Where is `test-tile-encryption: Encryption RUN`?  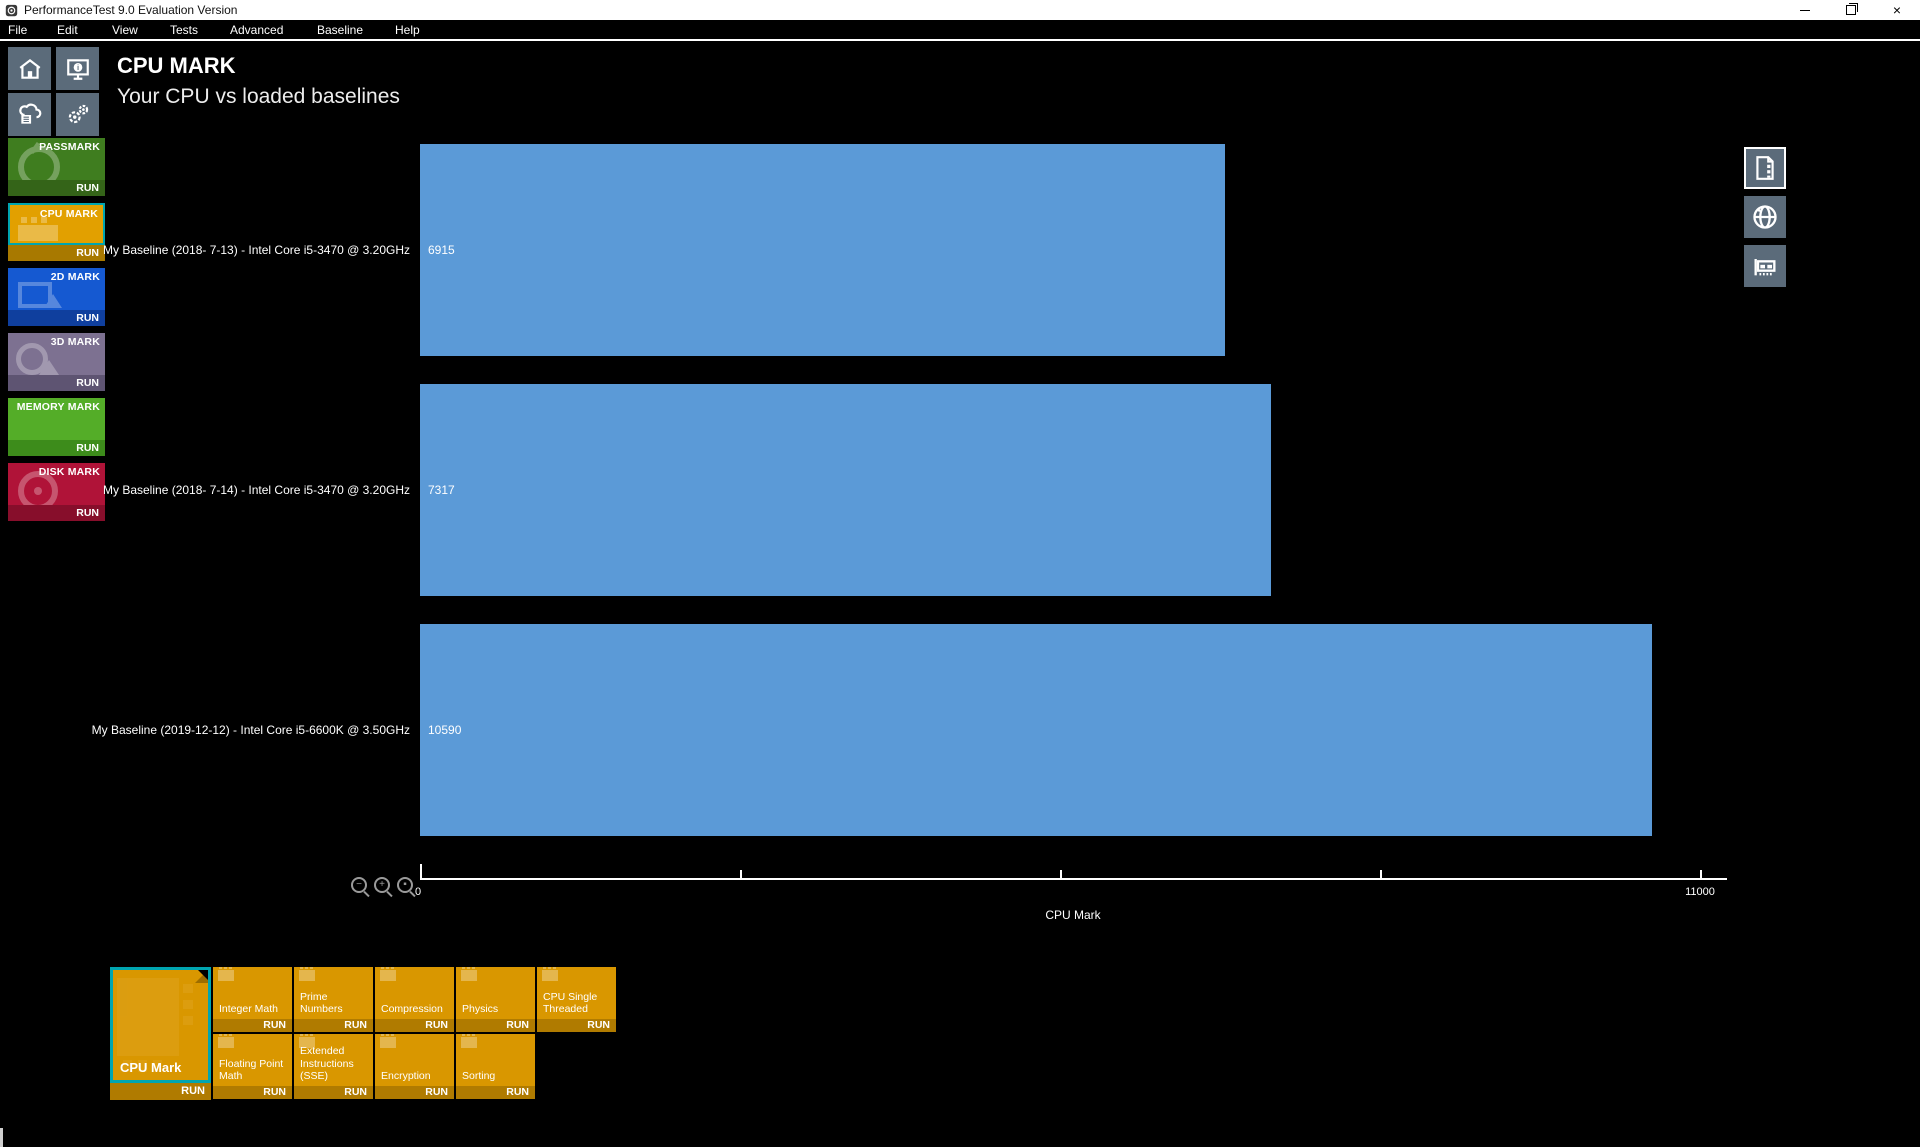 test-tile-encryption: Encryption RUN is located at coordinates (414, 1066).